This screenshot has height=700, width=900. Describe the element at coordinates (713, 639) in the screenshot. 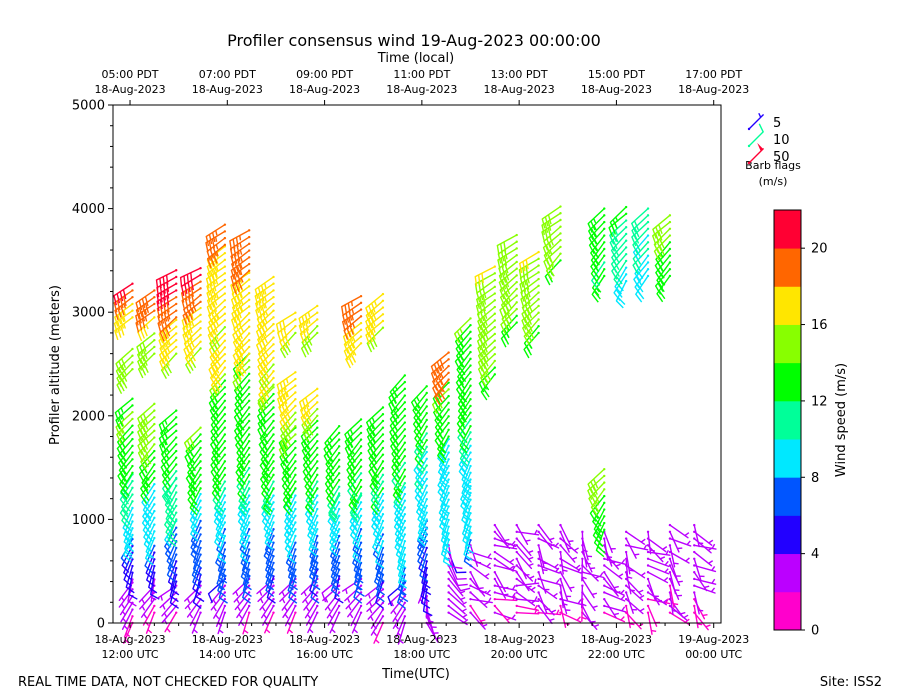

I see `x-tick-date: 19-Aug-2023` at that location.